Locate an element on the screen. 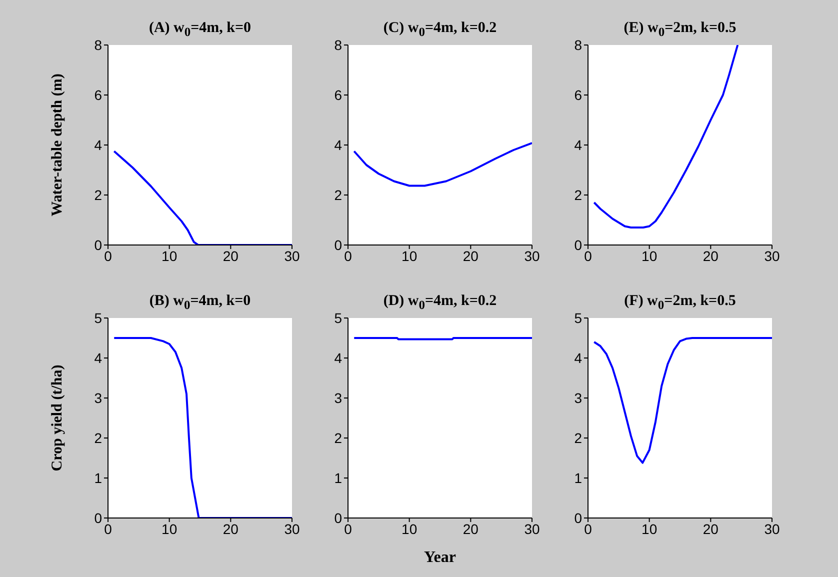  y-axis-title: Water-table depth (m) is located at coordinates (57, 145).